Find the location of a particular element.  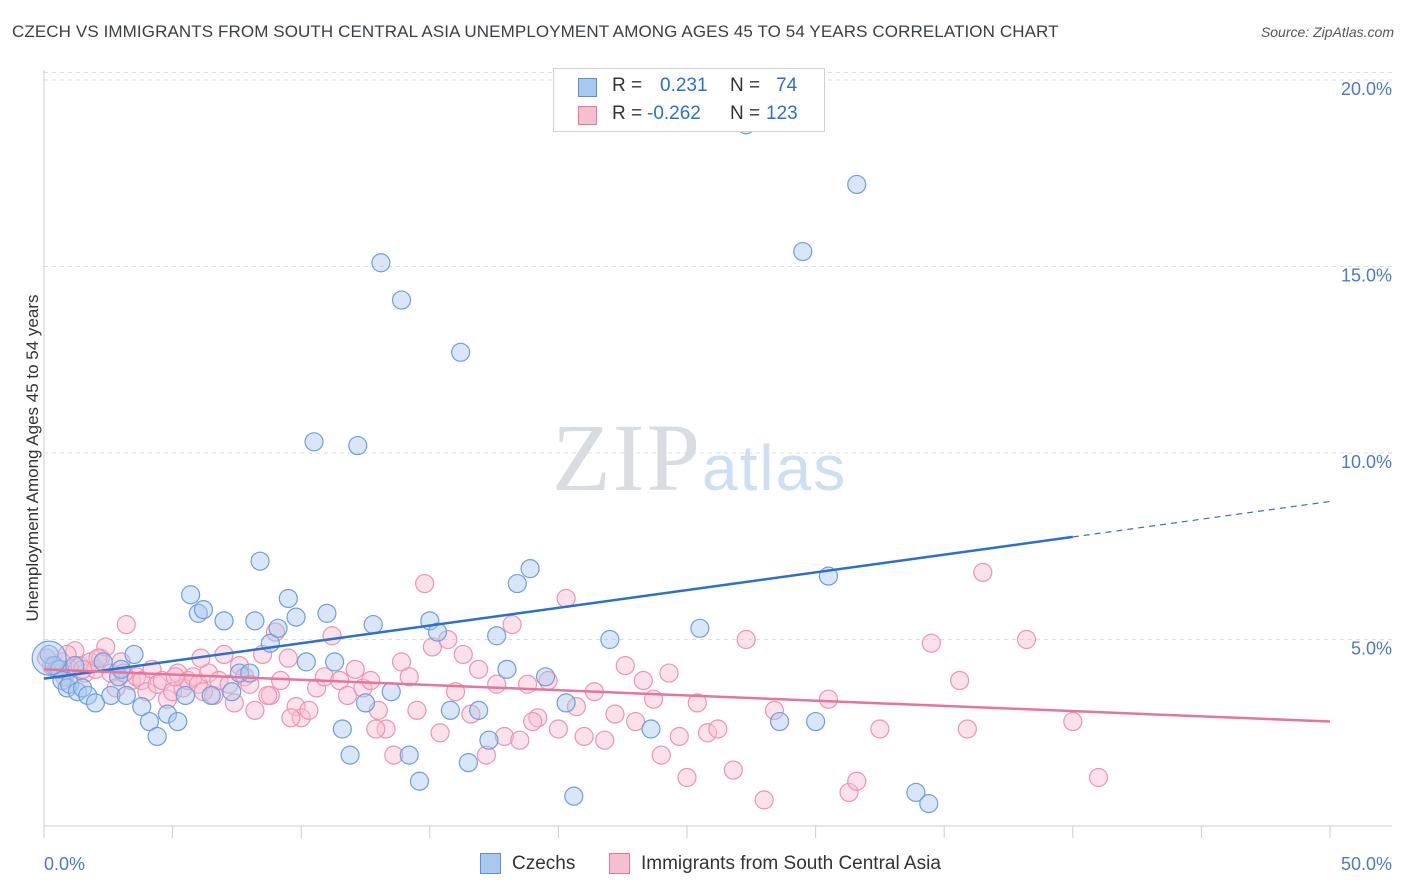

y-tick-label: 15.0% is located at coordinates (1366, 276).